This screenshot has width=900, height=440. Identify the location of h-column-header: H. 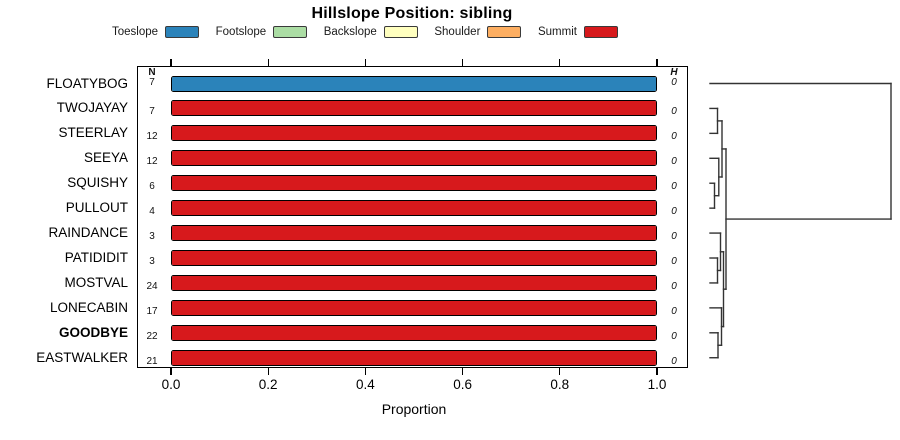
(674, 72).